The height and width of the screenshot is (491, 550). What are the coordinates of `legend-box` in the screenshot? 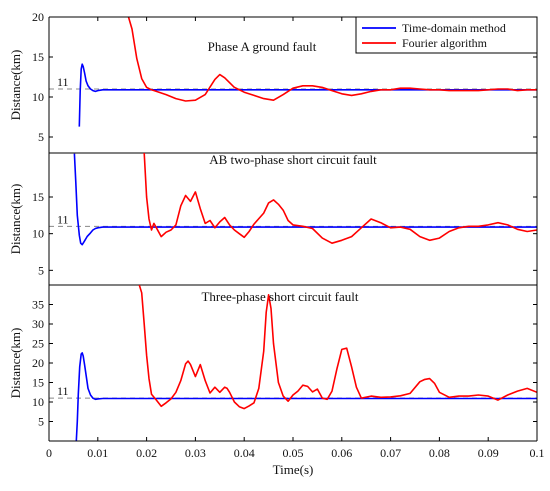 It's located at (446, 35).